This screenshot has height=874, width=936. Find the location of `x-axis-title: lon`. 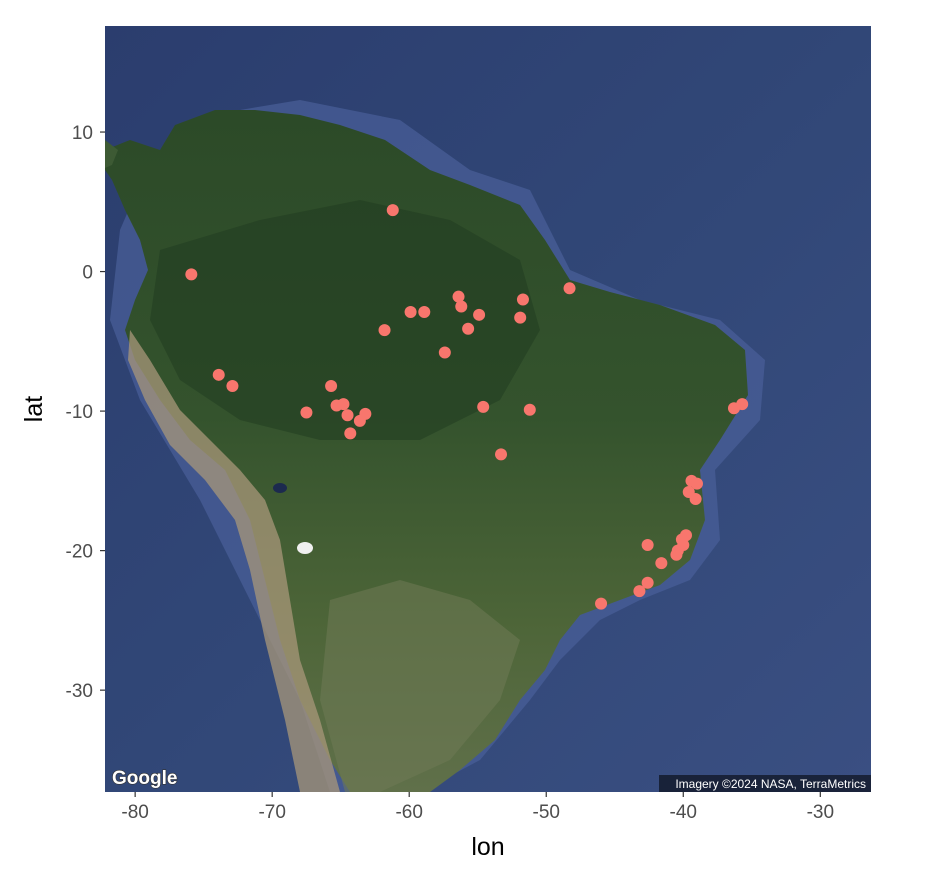

x-axis-title: lon is located at coordinates (487, 847).